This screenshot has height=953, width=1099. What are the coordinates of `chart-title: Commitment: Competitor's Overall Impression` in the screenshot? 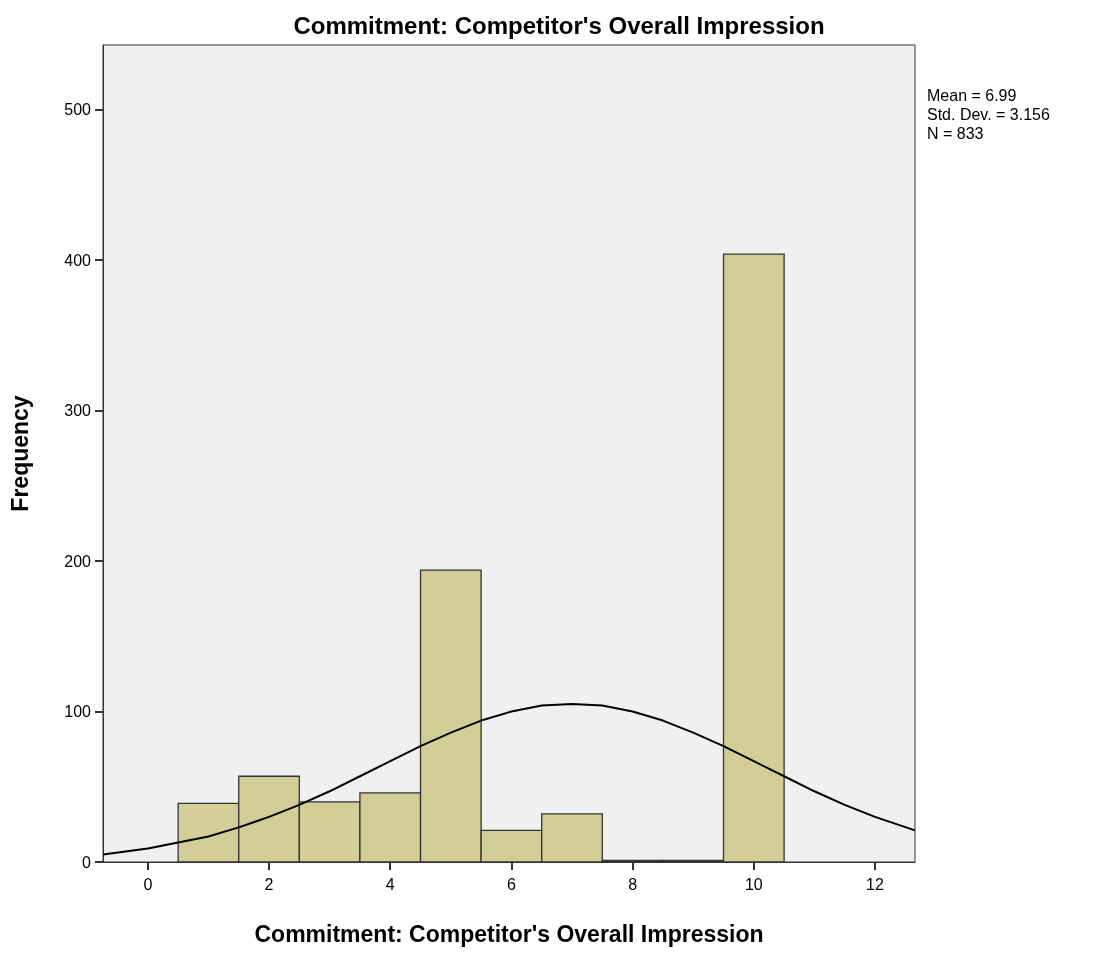 It's located at (559, 25).